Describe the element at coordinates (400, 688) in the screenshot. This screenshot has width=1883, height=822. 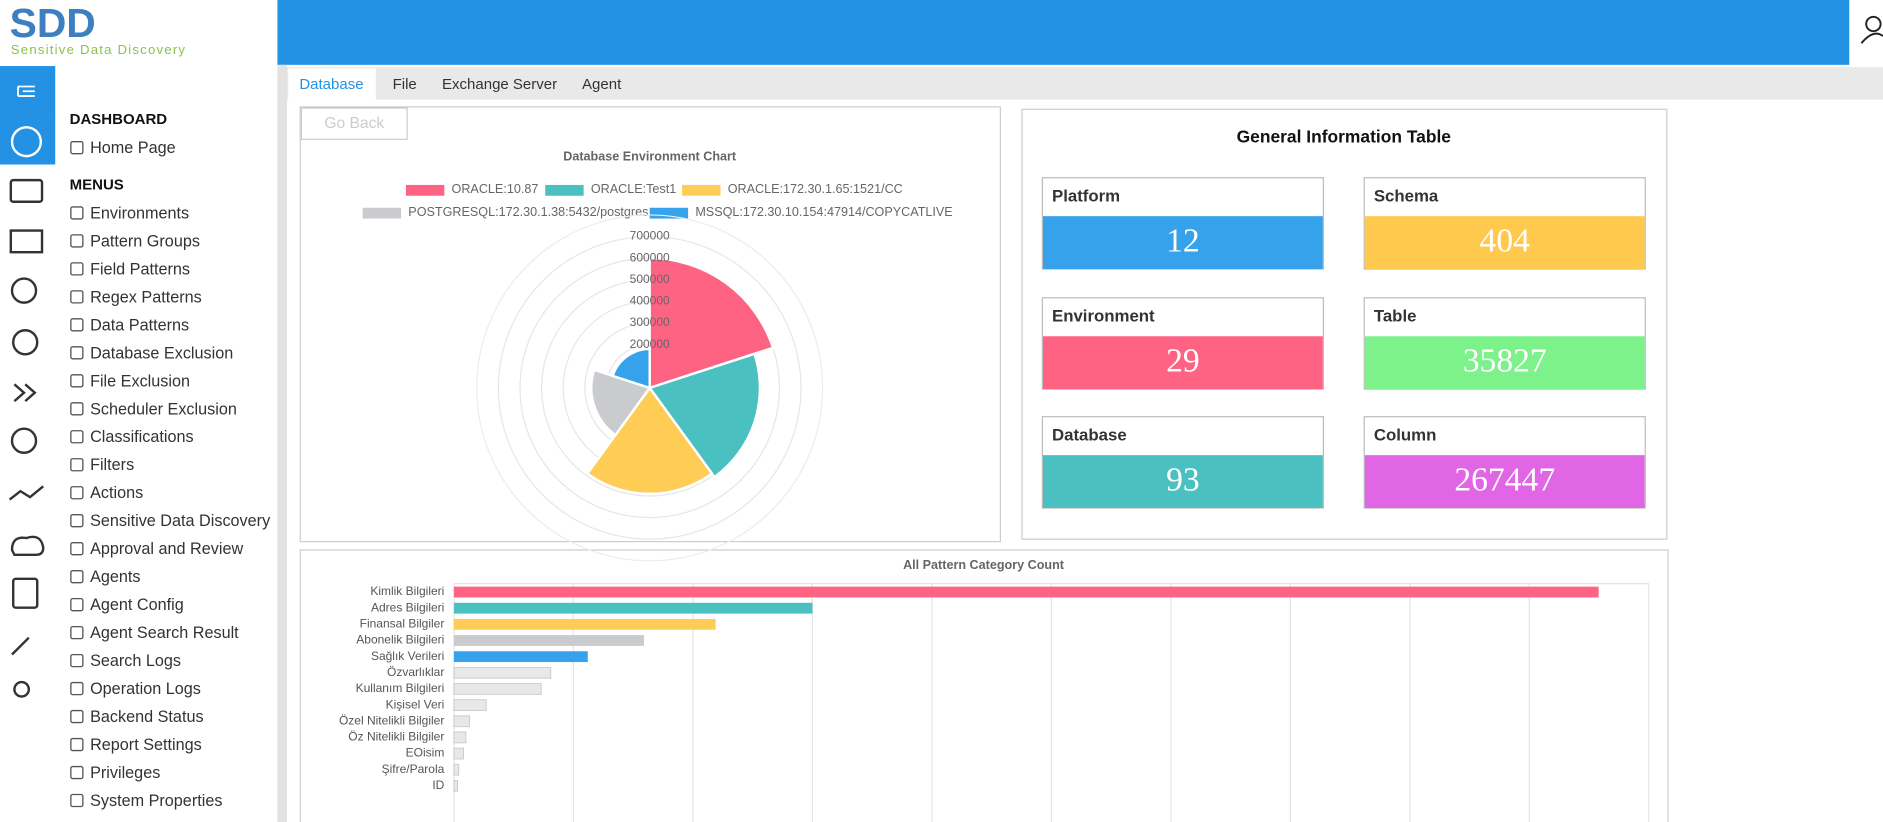
I see `y-tick-label: Kullanım Bilgileri` at that location.